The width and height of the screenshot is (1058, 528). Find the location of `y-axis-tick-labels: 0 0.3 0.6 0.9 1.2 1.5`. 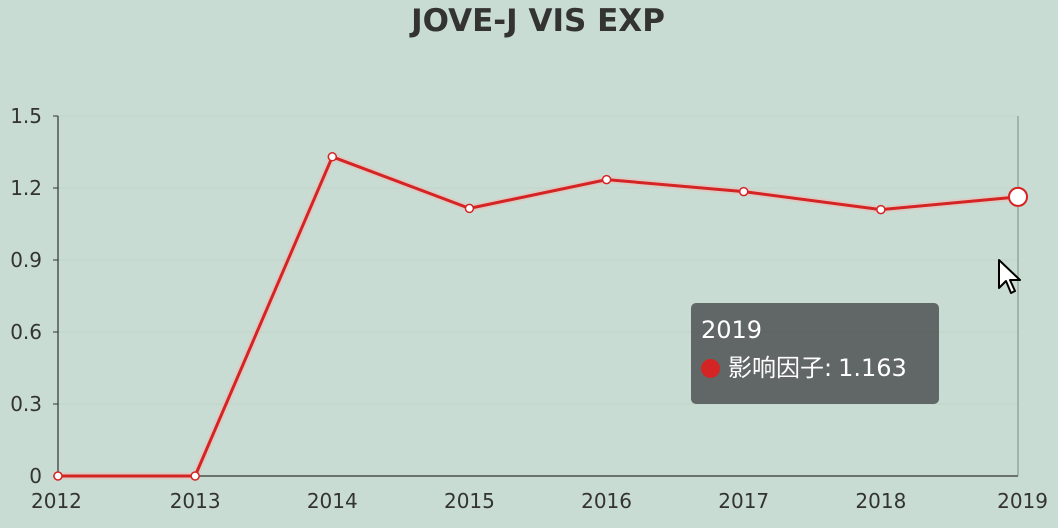

y-axis-tick-labels: 0 0.3 0.6 0.9 1.2 1.5 is located at coordinates (26, 296).